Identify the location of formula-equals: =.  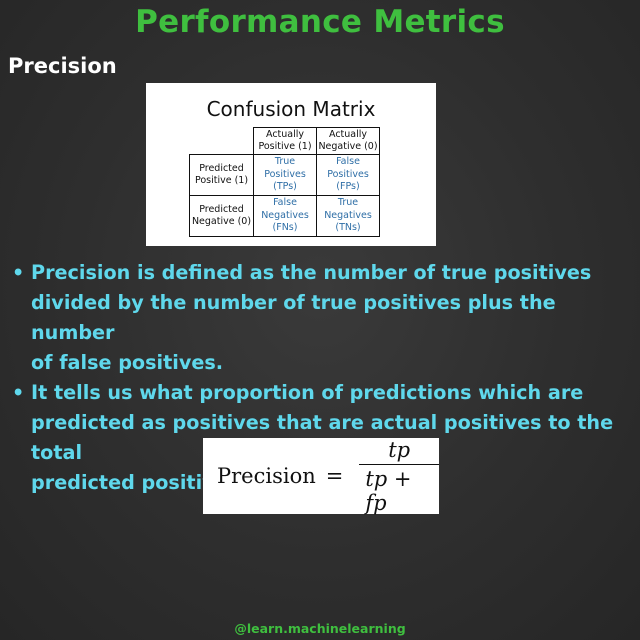
(334, 476).